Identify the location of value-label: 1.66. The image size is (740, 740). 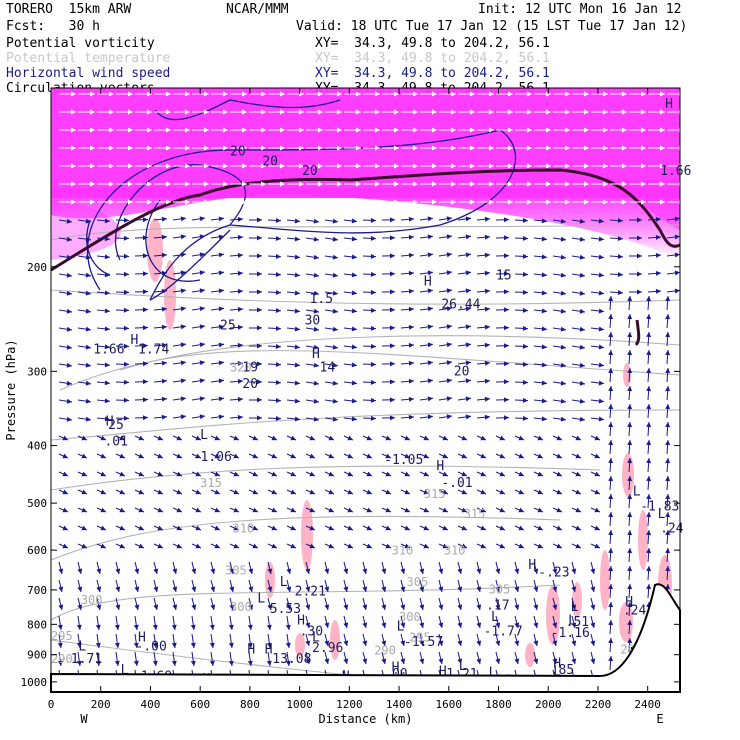
(108, 350).